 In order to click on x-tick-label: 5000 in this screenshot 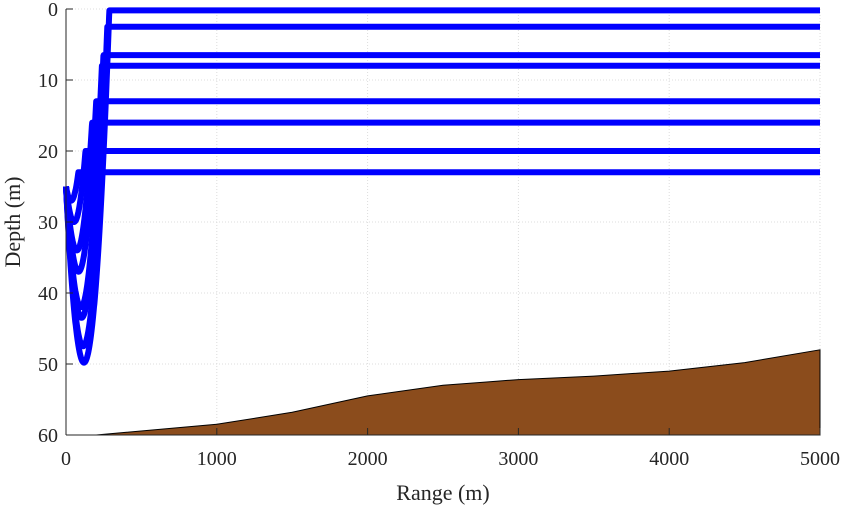, I will do `click(820, 459)`.